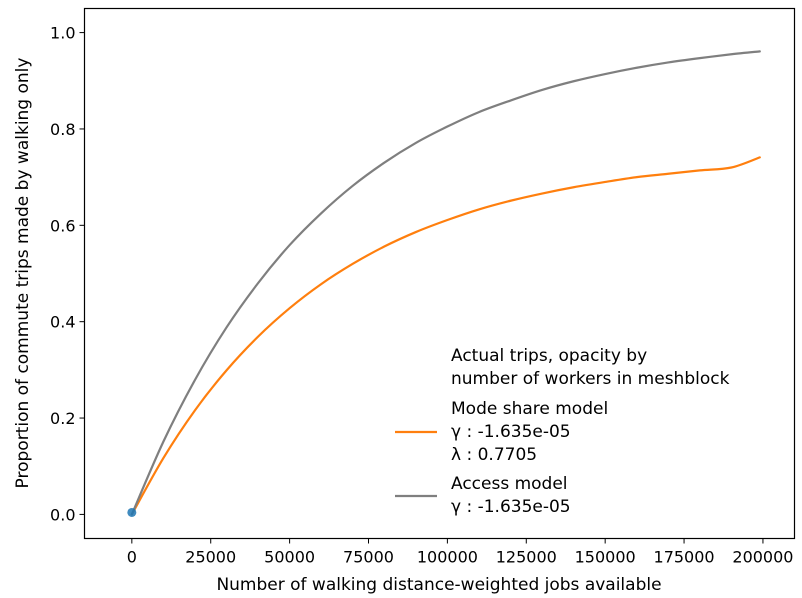 The height and width of the screenshot is (598, 802). Describe the element at coordinates (526, 557) in the screenshot. I see `x-tick-label: 125000` at that location.